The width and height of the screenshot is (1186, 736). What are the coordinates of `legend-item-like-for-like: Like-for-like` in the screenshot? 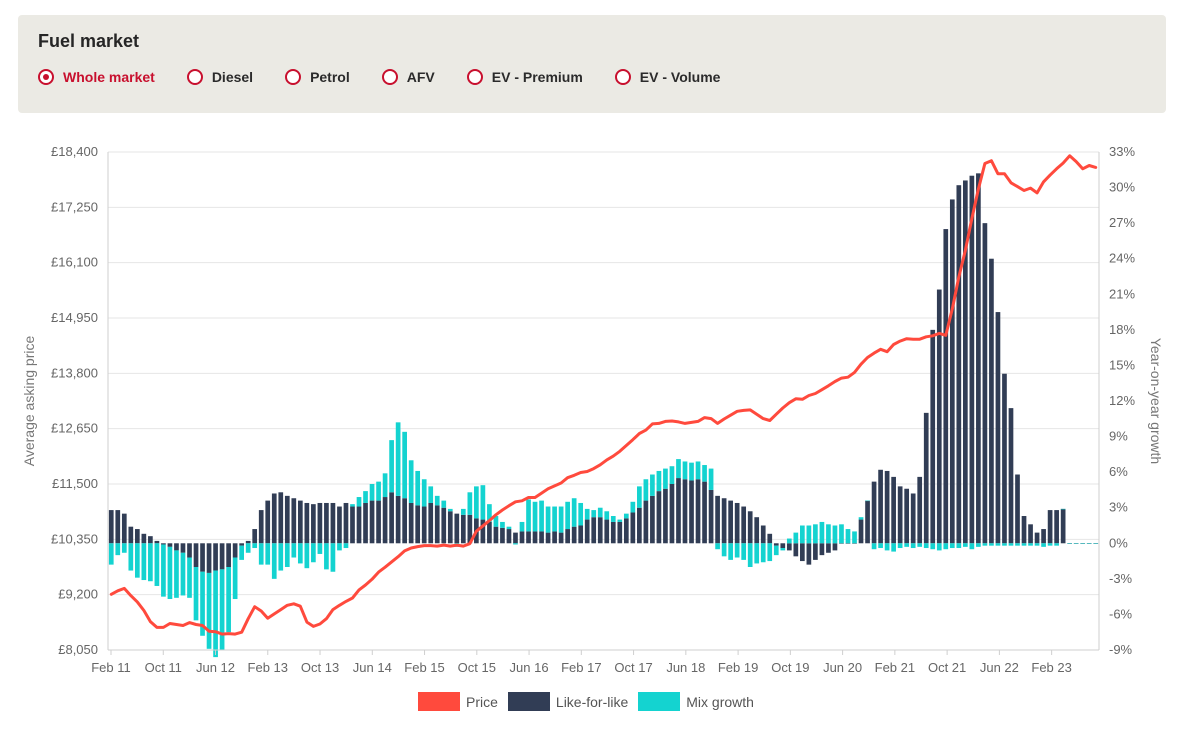 It's located at (567, 701).